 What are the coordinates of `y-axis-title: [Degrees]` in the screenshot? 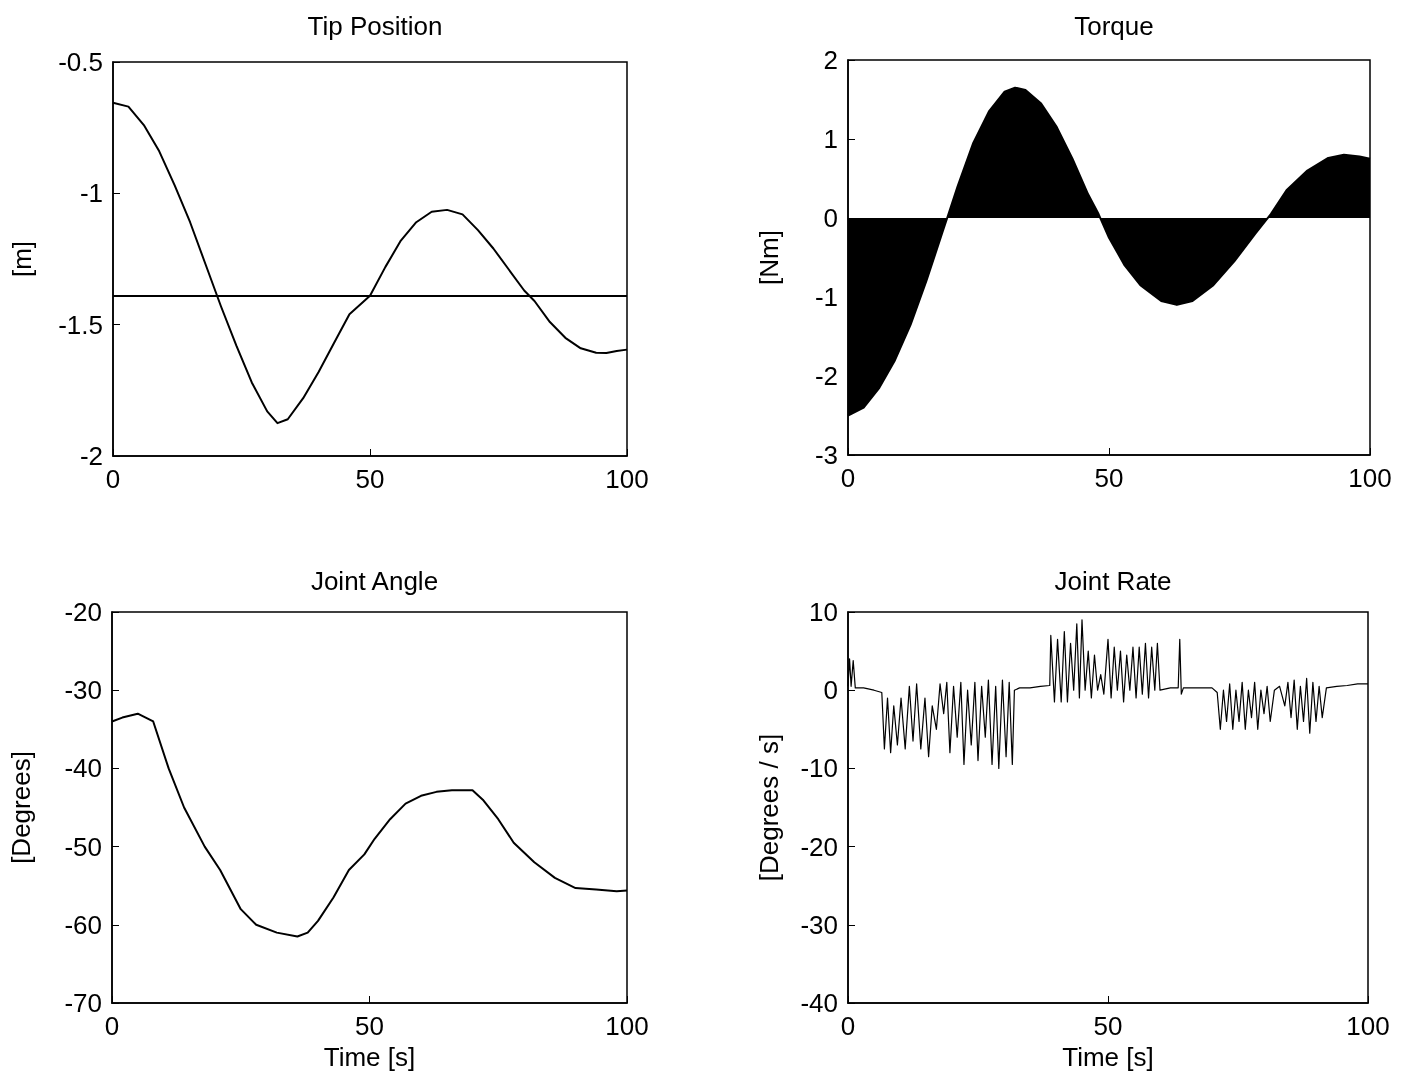 It's located at (21, 807).